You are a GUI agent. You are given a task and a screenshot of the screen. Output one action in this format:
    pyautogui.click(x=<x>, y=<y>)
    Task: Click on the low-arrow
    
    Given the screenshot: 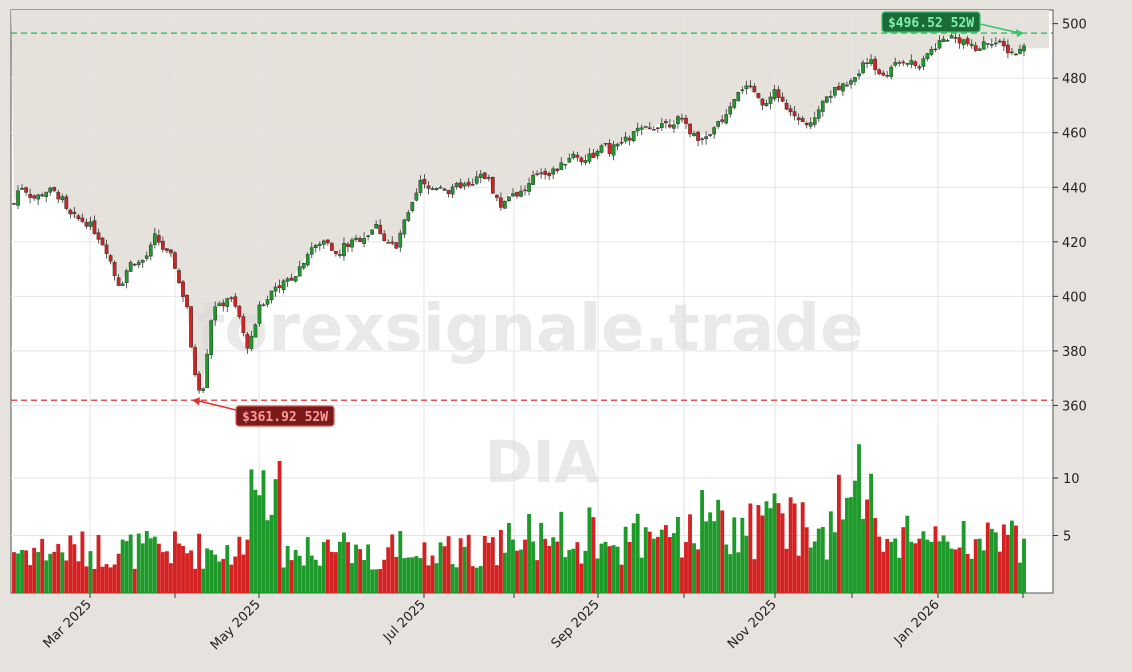 What is the action you would take?
    pyautogui.click(x=216, y=405)
    